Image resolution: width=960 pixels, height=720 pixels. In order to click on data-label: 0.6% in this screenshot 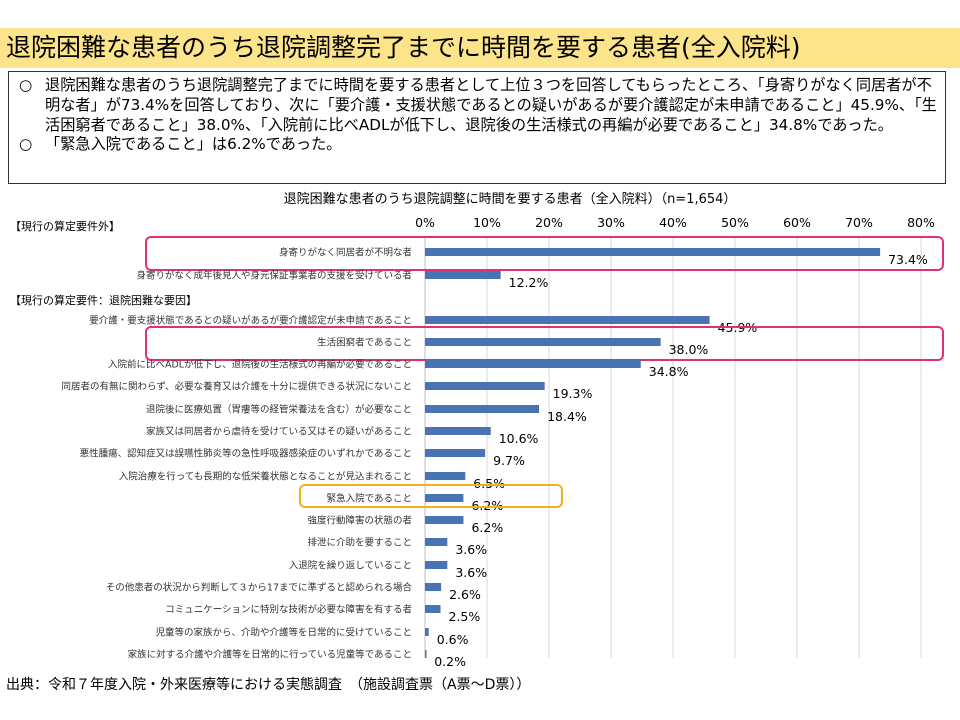, I will do `click(453, 639)`.